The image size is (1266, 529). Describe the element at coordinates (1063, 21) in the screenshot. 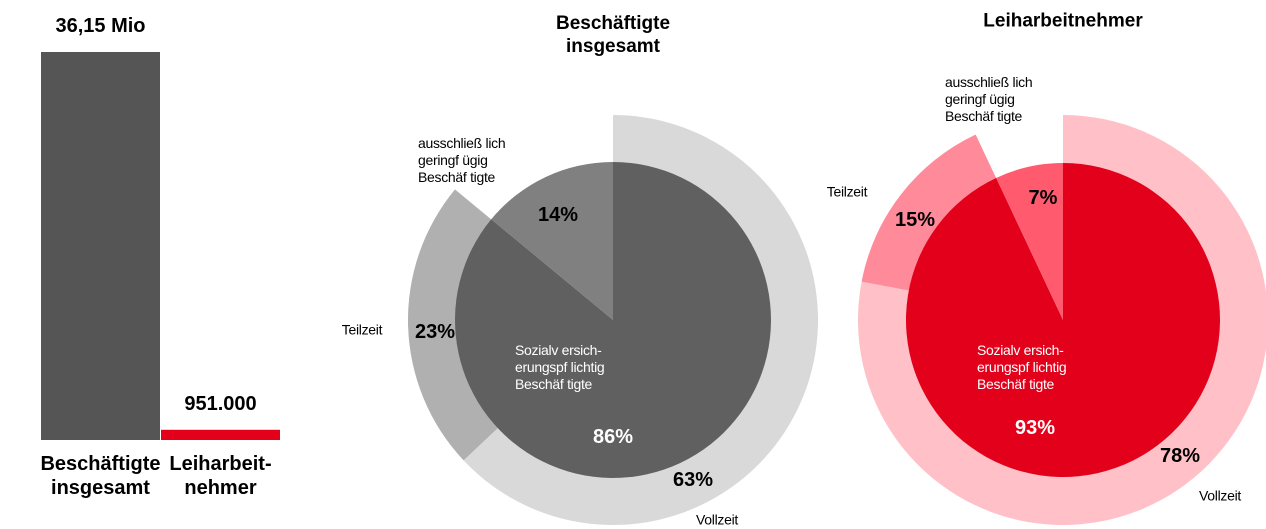

I see `chart-title: Leiharbeitnehmer` at that location.